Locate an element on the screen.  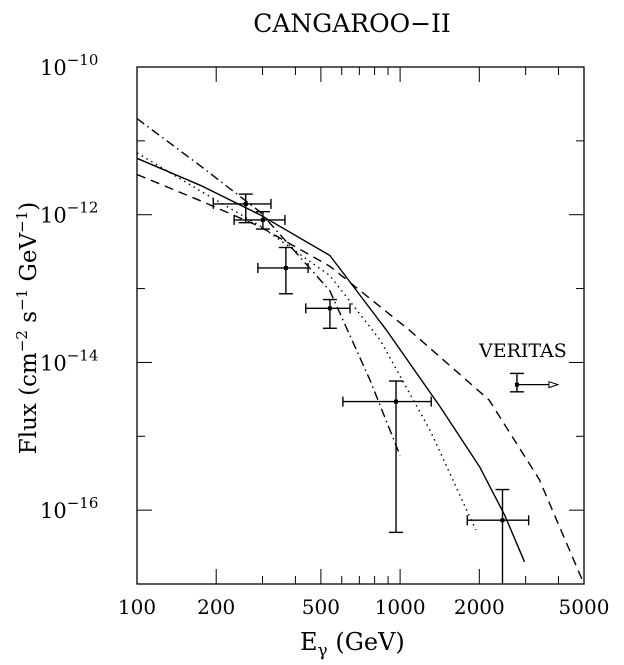
y-tick-label: 10−14 is located at coordinates (69, 360).